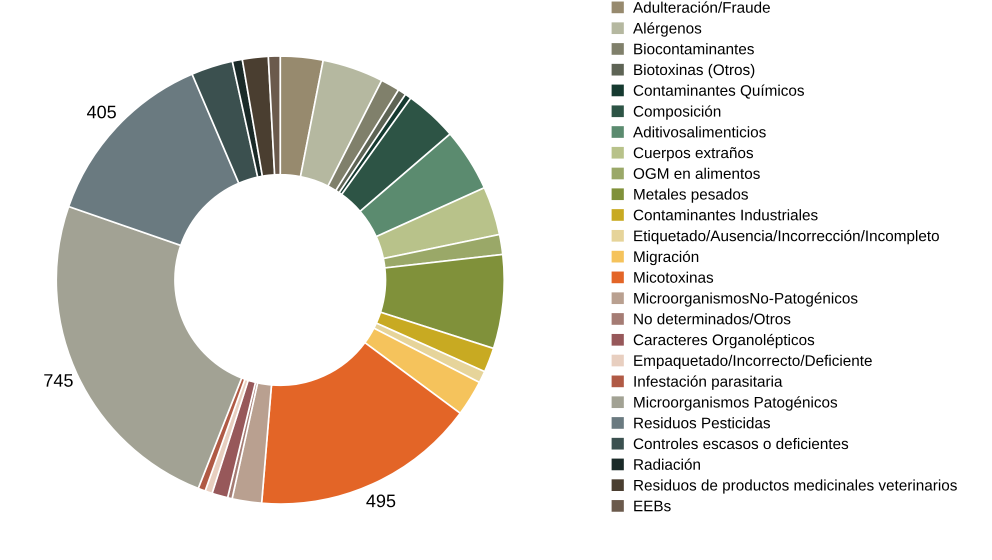 This screenshot has width=992, height=560. What do you see at coordinates (101, 112) in the screenshot?
I see `data-label: 405` at bounding box center [101, 112].